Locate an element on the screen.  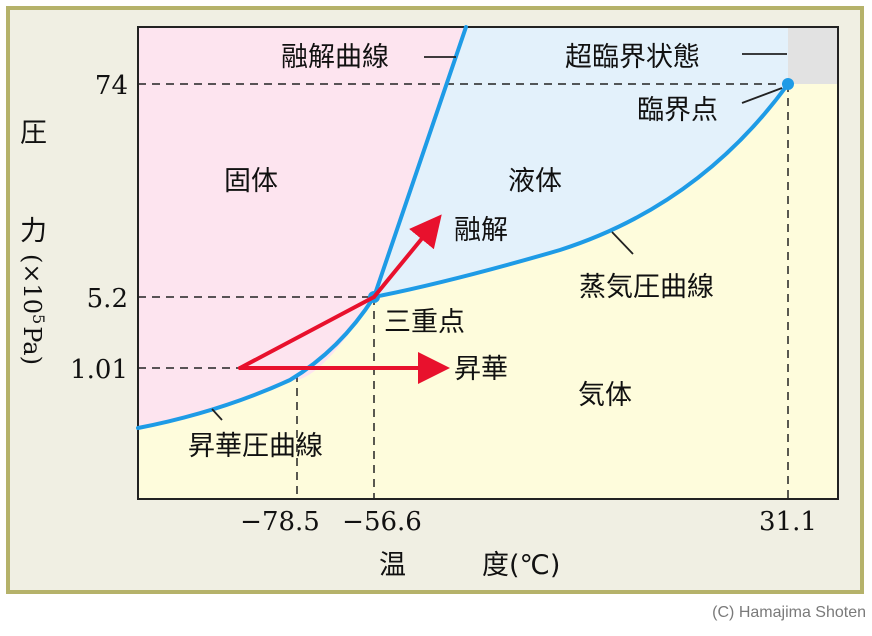
x-tick-minus-78-5: −78.5 is located at coordinates (280, 522).